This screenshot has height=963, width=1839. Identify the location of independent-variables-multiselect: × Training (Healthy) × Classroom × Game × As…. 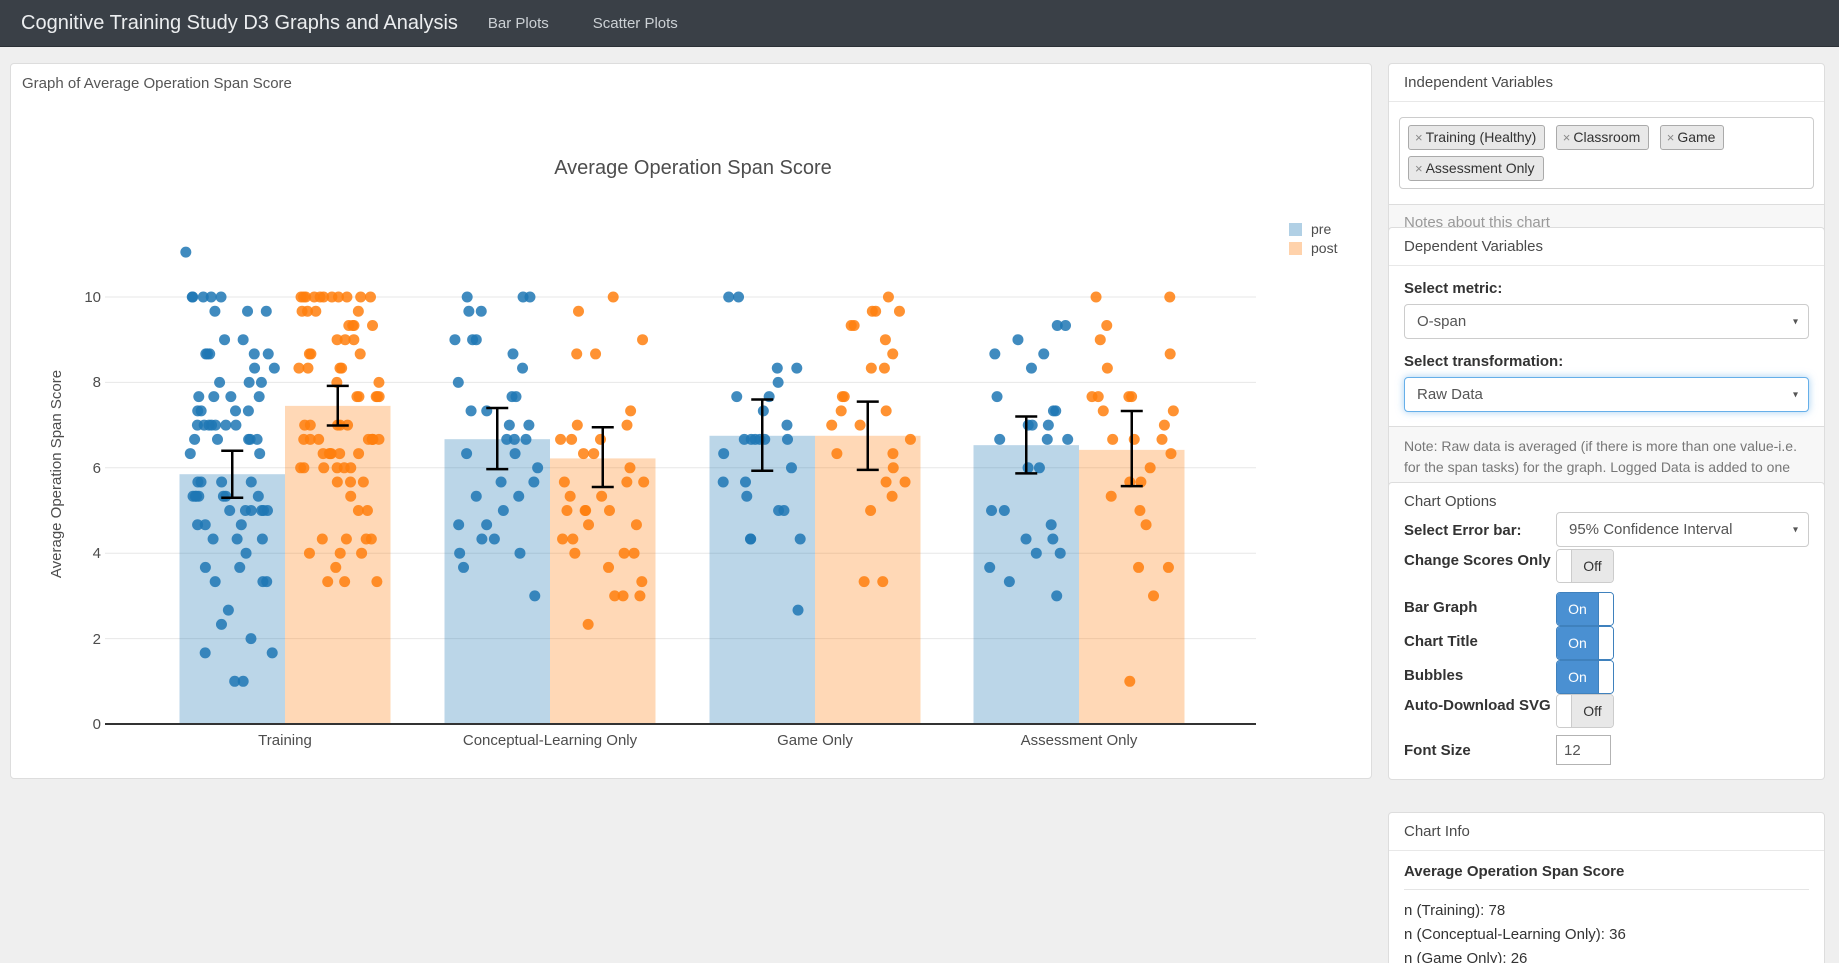
(1606, 153).